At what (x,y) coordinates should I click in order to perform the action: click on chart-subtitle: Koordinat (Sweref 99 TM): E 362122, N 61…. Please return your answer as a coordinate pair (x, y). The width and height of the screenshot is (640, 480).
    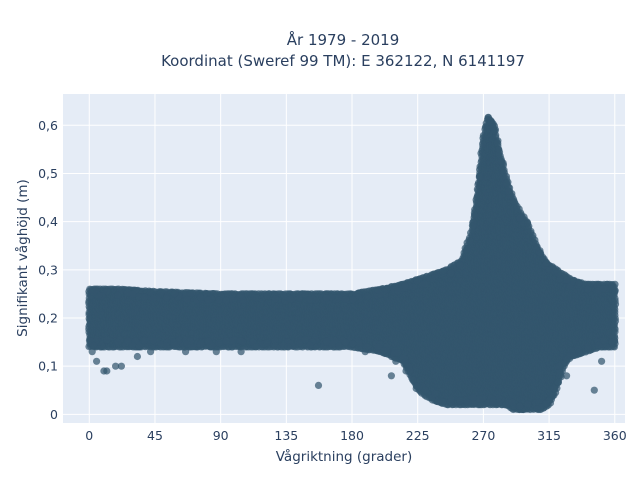
    Looking at the image, I should click on (343, 61).